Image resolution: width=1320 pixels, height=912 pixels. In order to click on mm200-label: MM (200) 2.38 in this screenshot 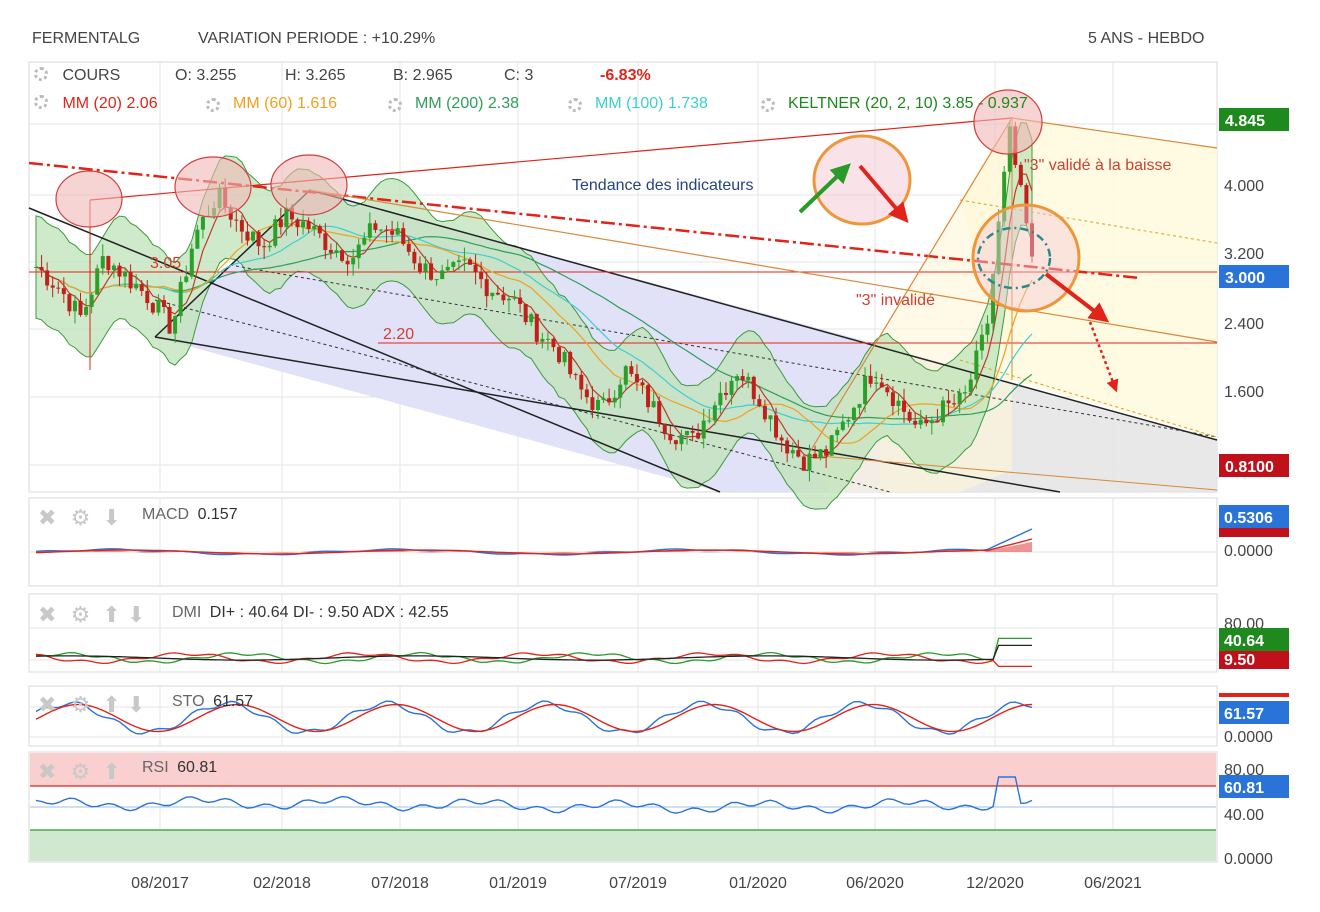, I will do `click(467, 103)`.